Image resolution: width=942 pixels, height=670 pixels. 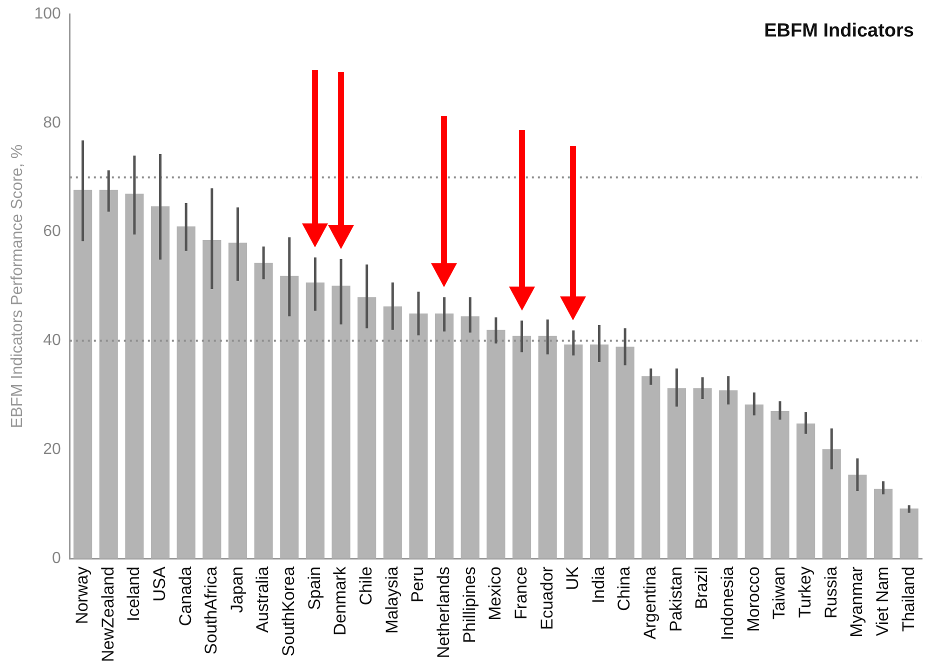 What do you see at coordinates (495, 593) in the screenshot?
I see `x-tick-label: Mexico` at bounding box center [495, 593].